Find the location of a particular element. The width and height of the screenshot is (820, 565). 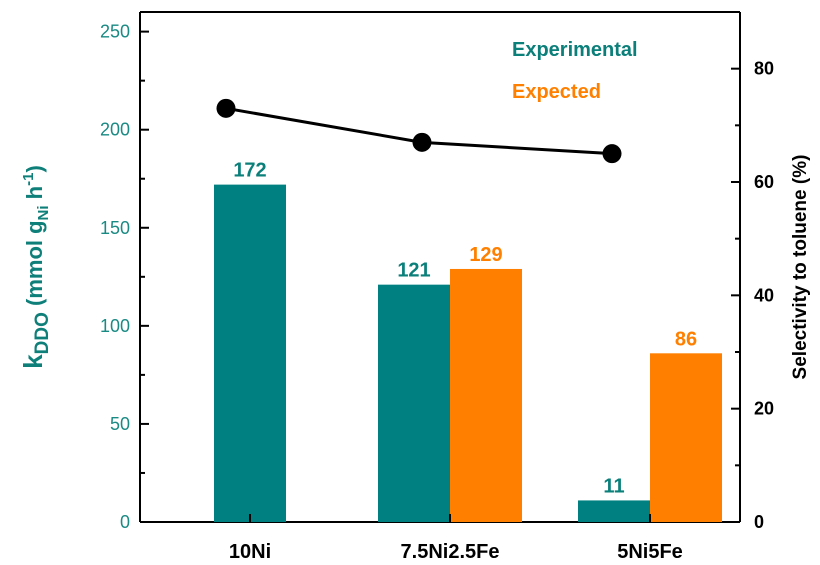

legend-expected: Expected is located at coordinates (556, 92).